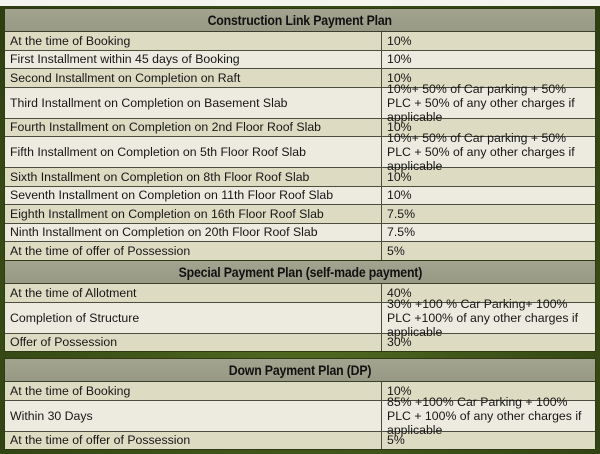 The height and width of the screenshot is (454, 600). Describe the element at coordinates (193, 415) in the screenshot. I see `row-label: Within 30 Days` at that location.